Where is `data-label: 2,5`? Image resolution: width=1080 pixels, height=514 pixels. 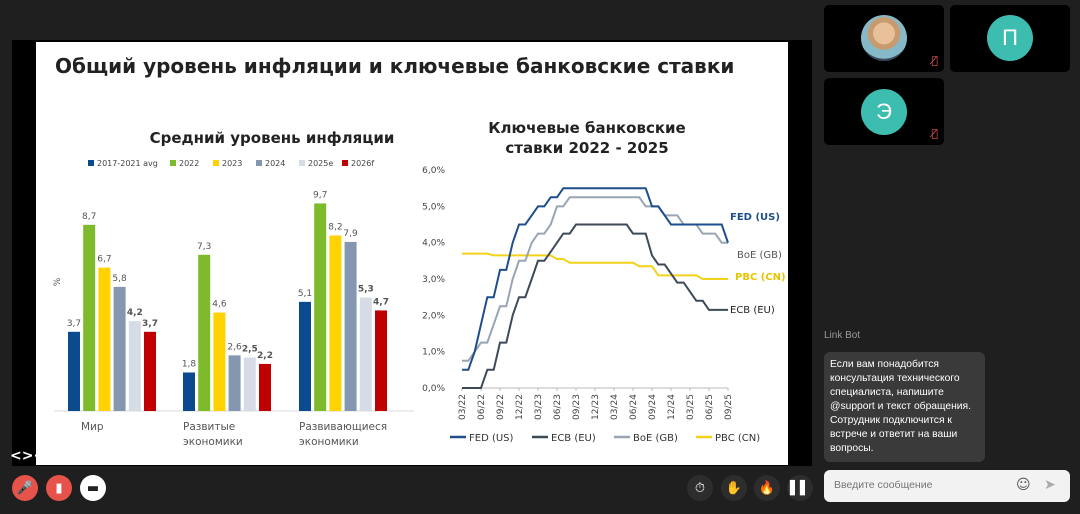
data-label: 2,5 is located at coordinates (250, 350).